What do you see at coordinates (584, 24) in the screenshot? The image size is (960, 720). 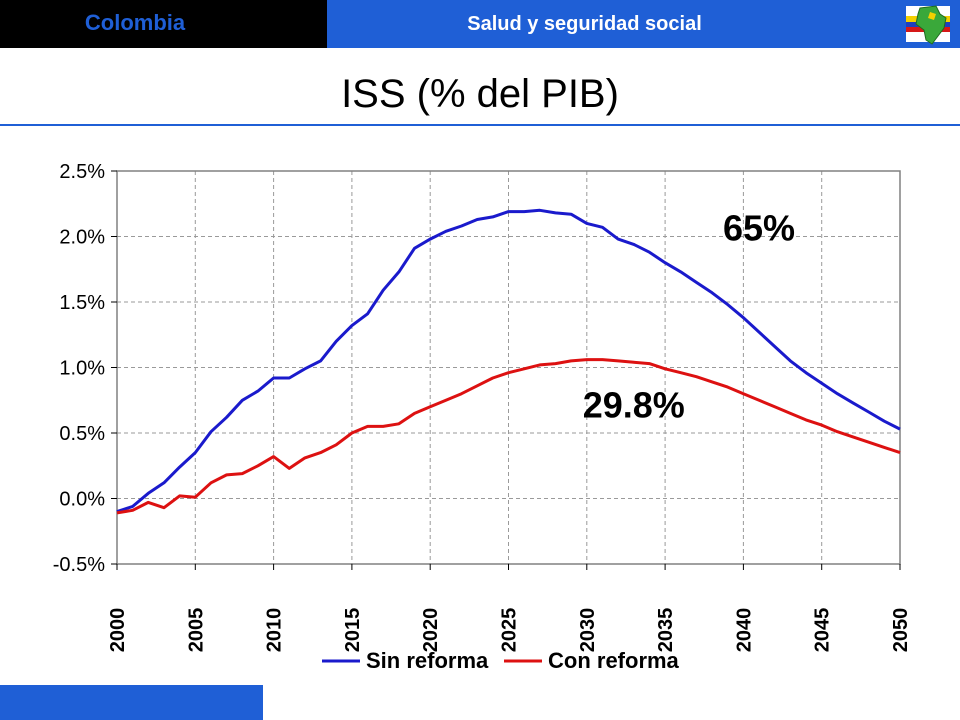 I see `section-title: Salud y seguridad social` at bounding box center [584, 24].